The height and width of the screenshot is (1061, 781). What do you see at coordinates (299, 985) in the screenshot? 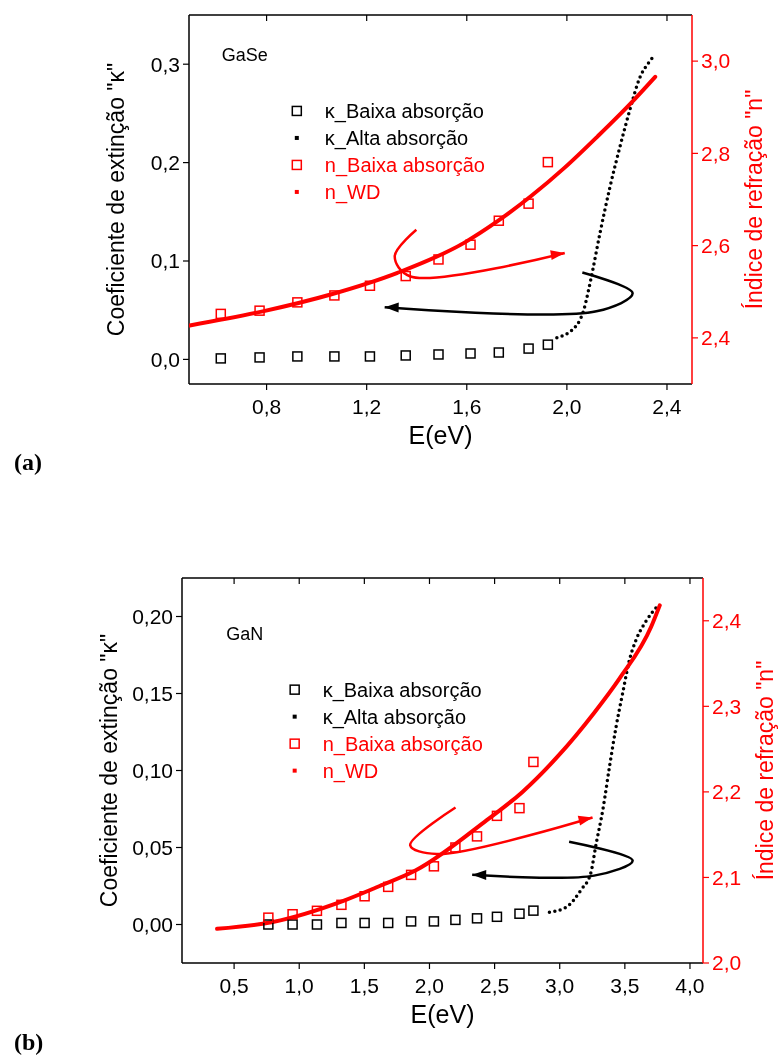
I see `x-tick-label: 1,0` at bounding box center [299, 985].